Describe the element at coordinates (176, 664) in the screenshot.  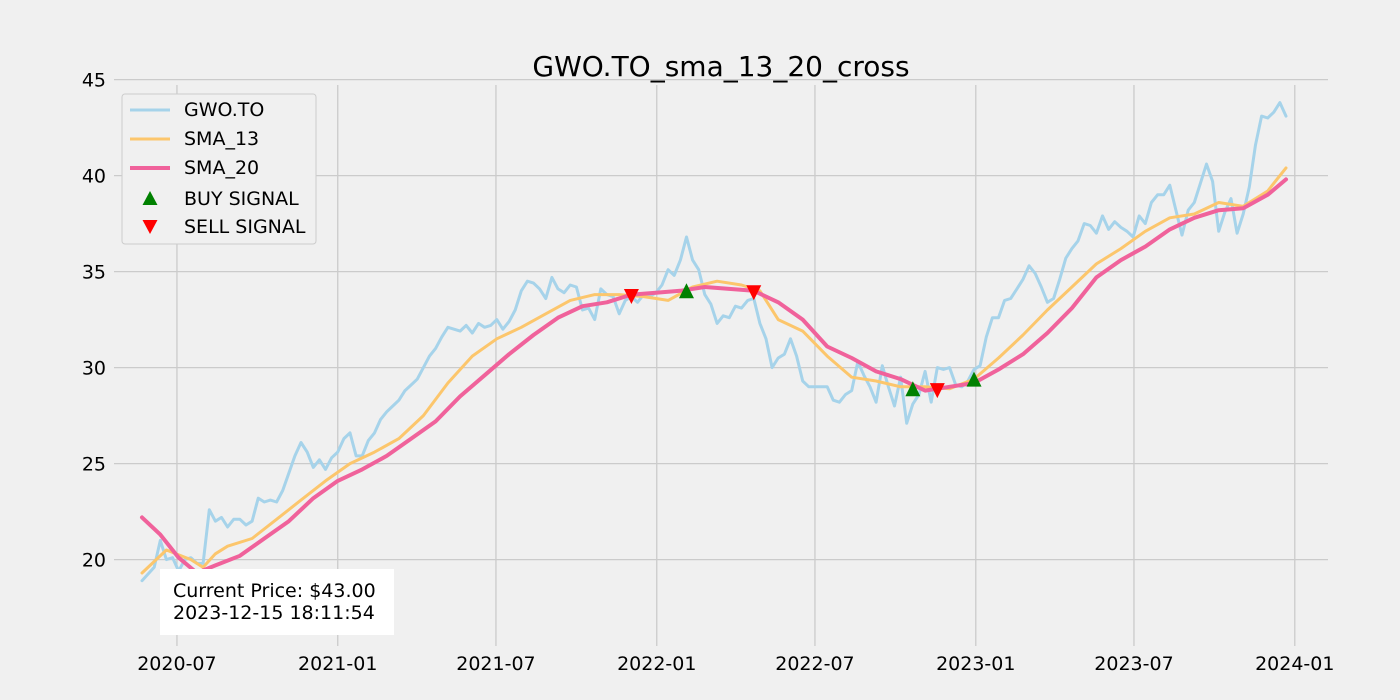
I see `x-tick-label: 2020-07` at that location.